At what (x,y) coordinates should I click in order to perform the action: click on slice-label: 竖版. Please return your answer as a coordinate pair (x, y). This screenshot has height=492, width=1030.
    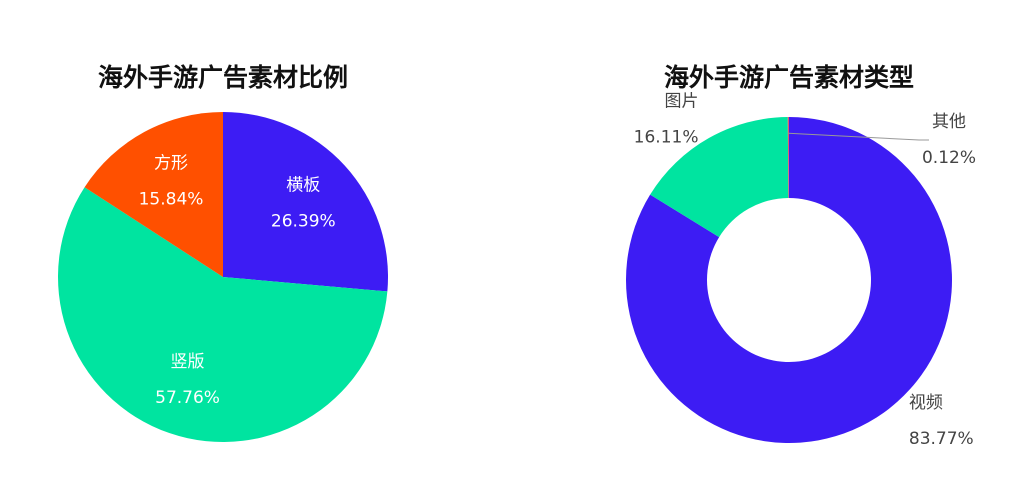
    Looking at the image, I should click on (188, 362).